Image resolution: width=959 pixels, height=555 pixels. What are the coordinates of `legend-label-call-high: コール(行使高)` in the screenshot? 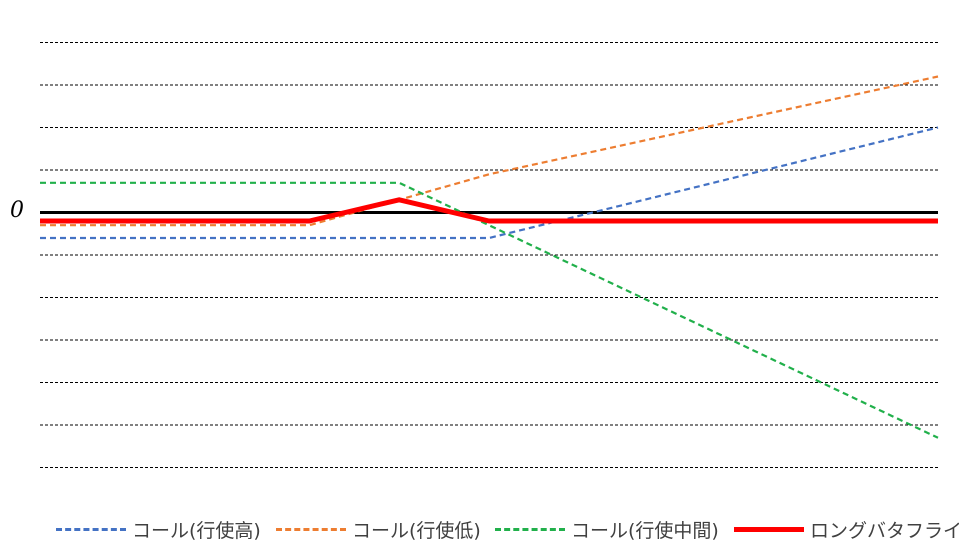 It's located at (196, 530).